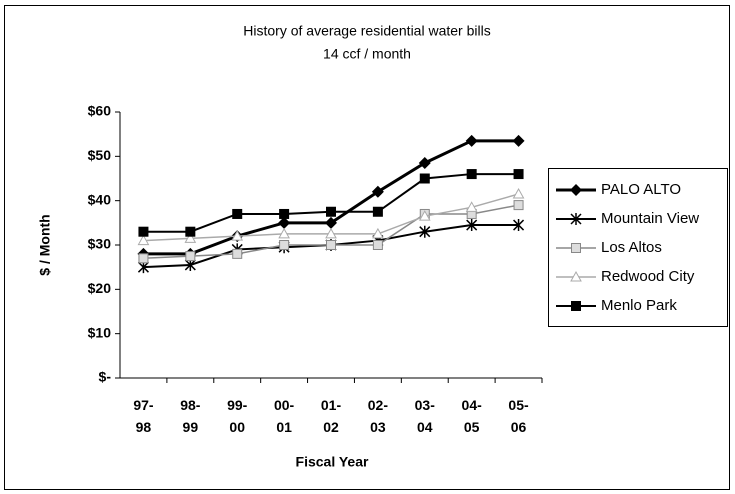  Describe the element at coordinates (100, 199) in the screenshot. I see `y-tick-label: $40` at that location.